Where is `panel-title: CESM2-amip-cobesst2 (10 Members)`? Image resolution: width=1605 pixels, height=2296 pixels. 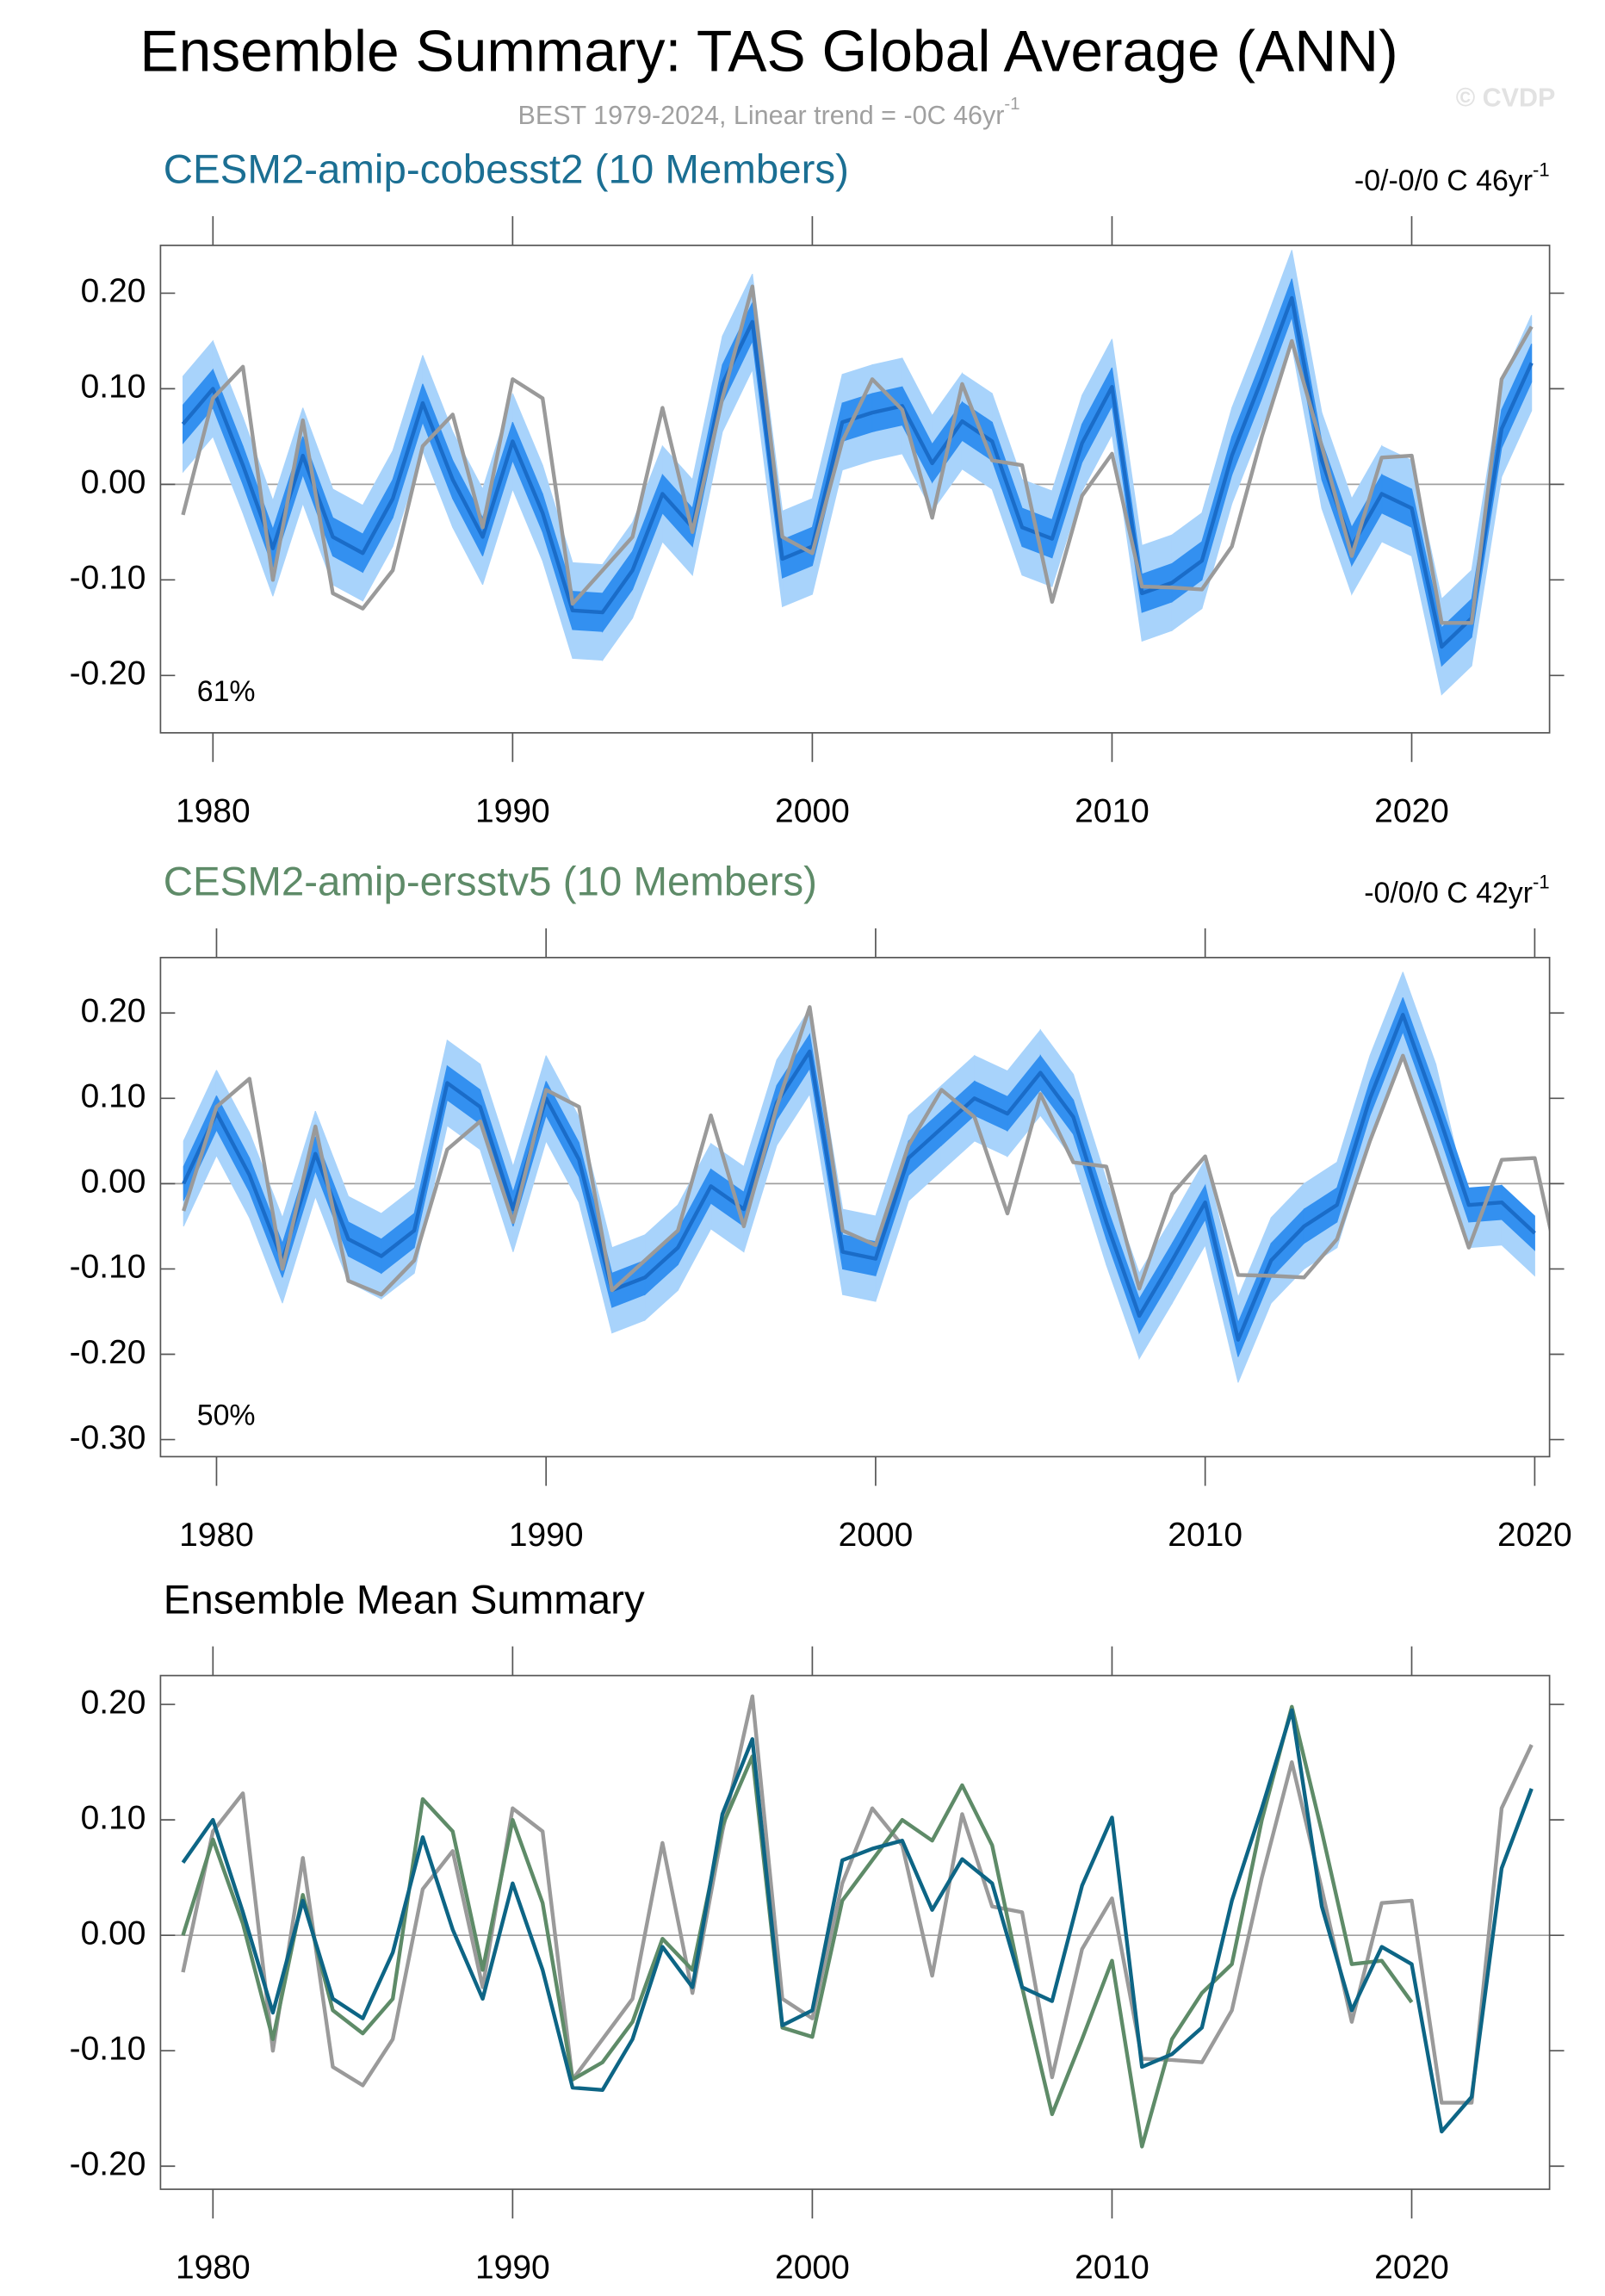
panel-title: CESM2-amip-cobesst2 (10 Members) is located at coordinates (507, 170).